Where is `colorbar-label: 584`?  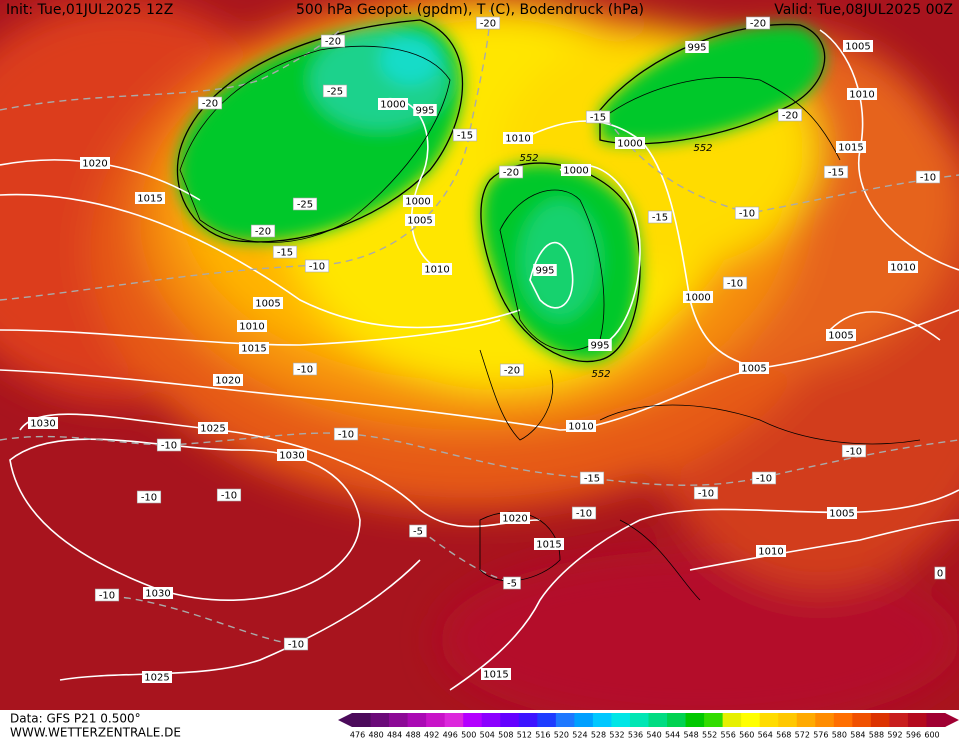 colorbar-label: 584 is located at coordinates (857, 735).